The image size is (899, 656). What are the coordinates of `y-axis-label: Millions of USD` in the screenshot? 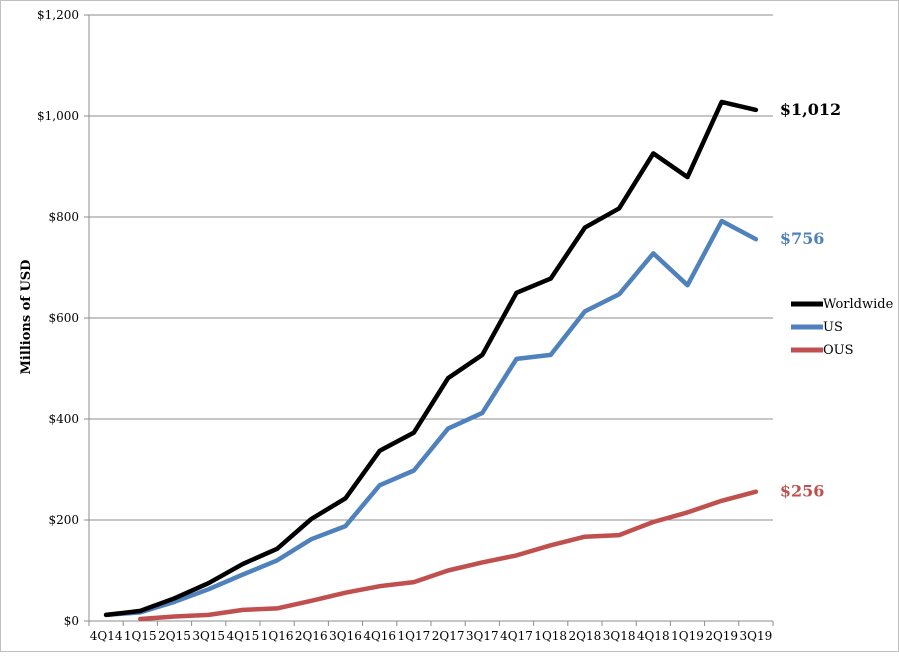 It's located at (26, 317).